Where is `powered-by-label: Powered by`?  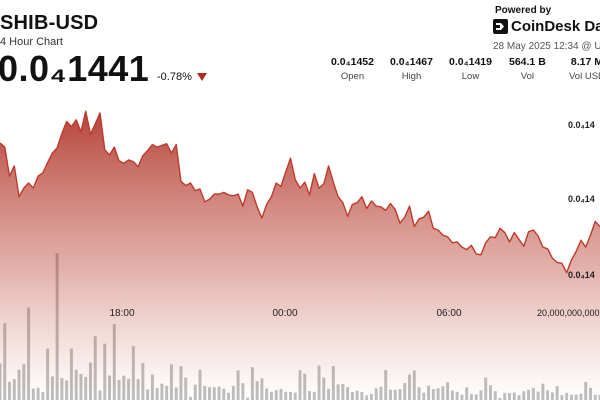 powered-by-label: Powered by is located at coordinates (523, 10).